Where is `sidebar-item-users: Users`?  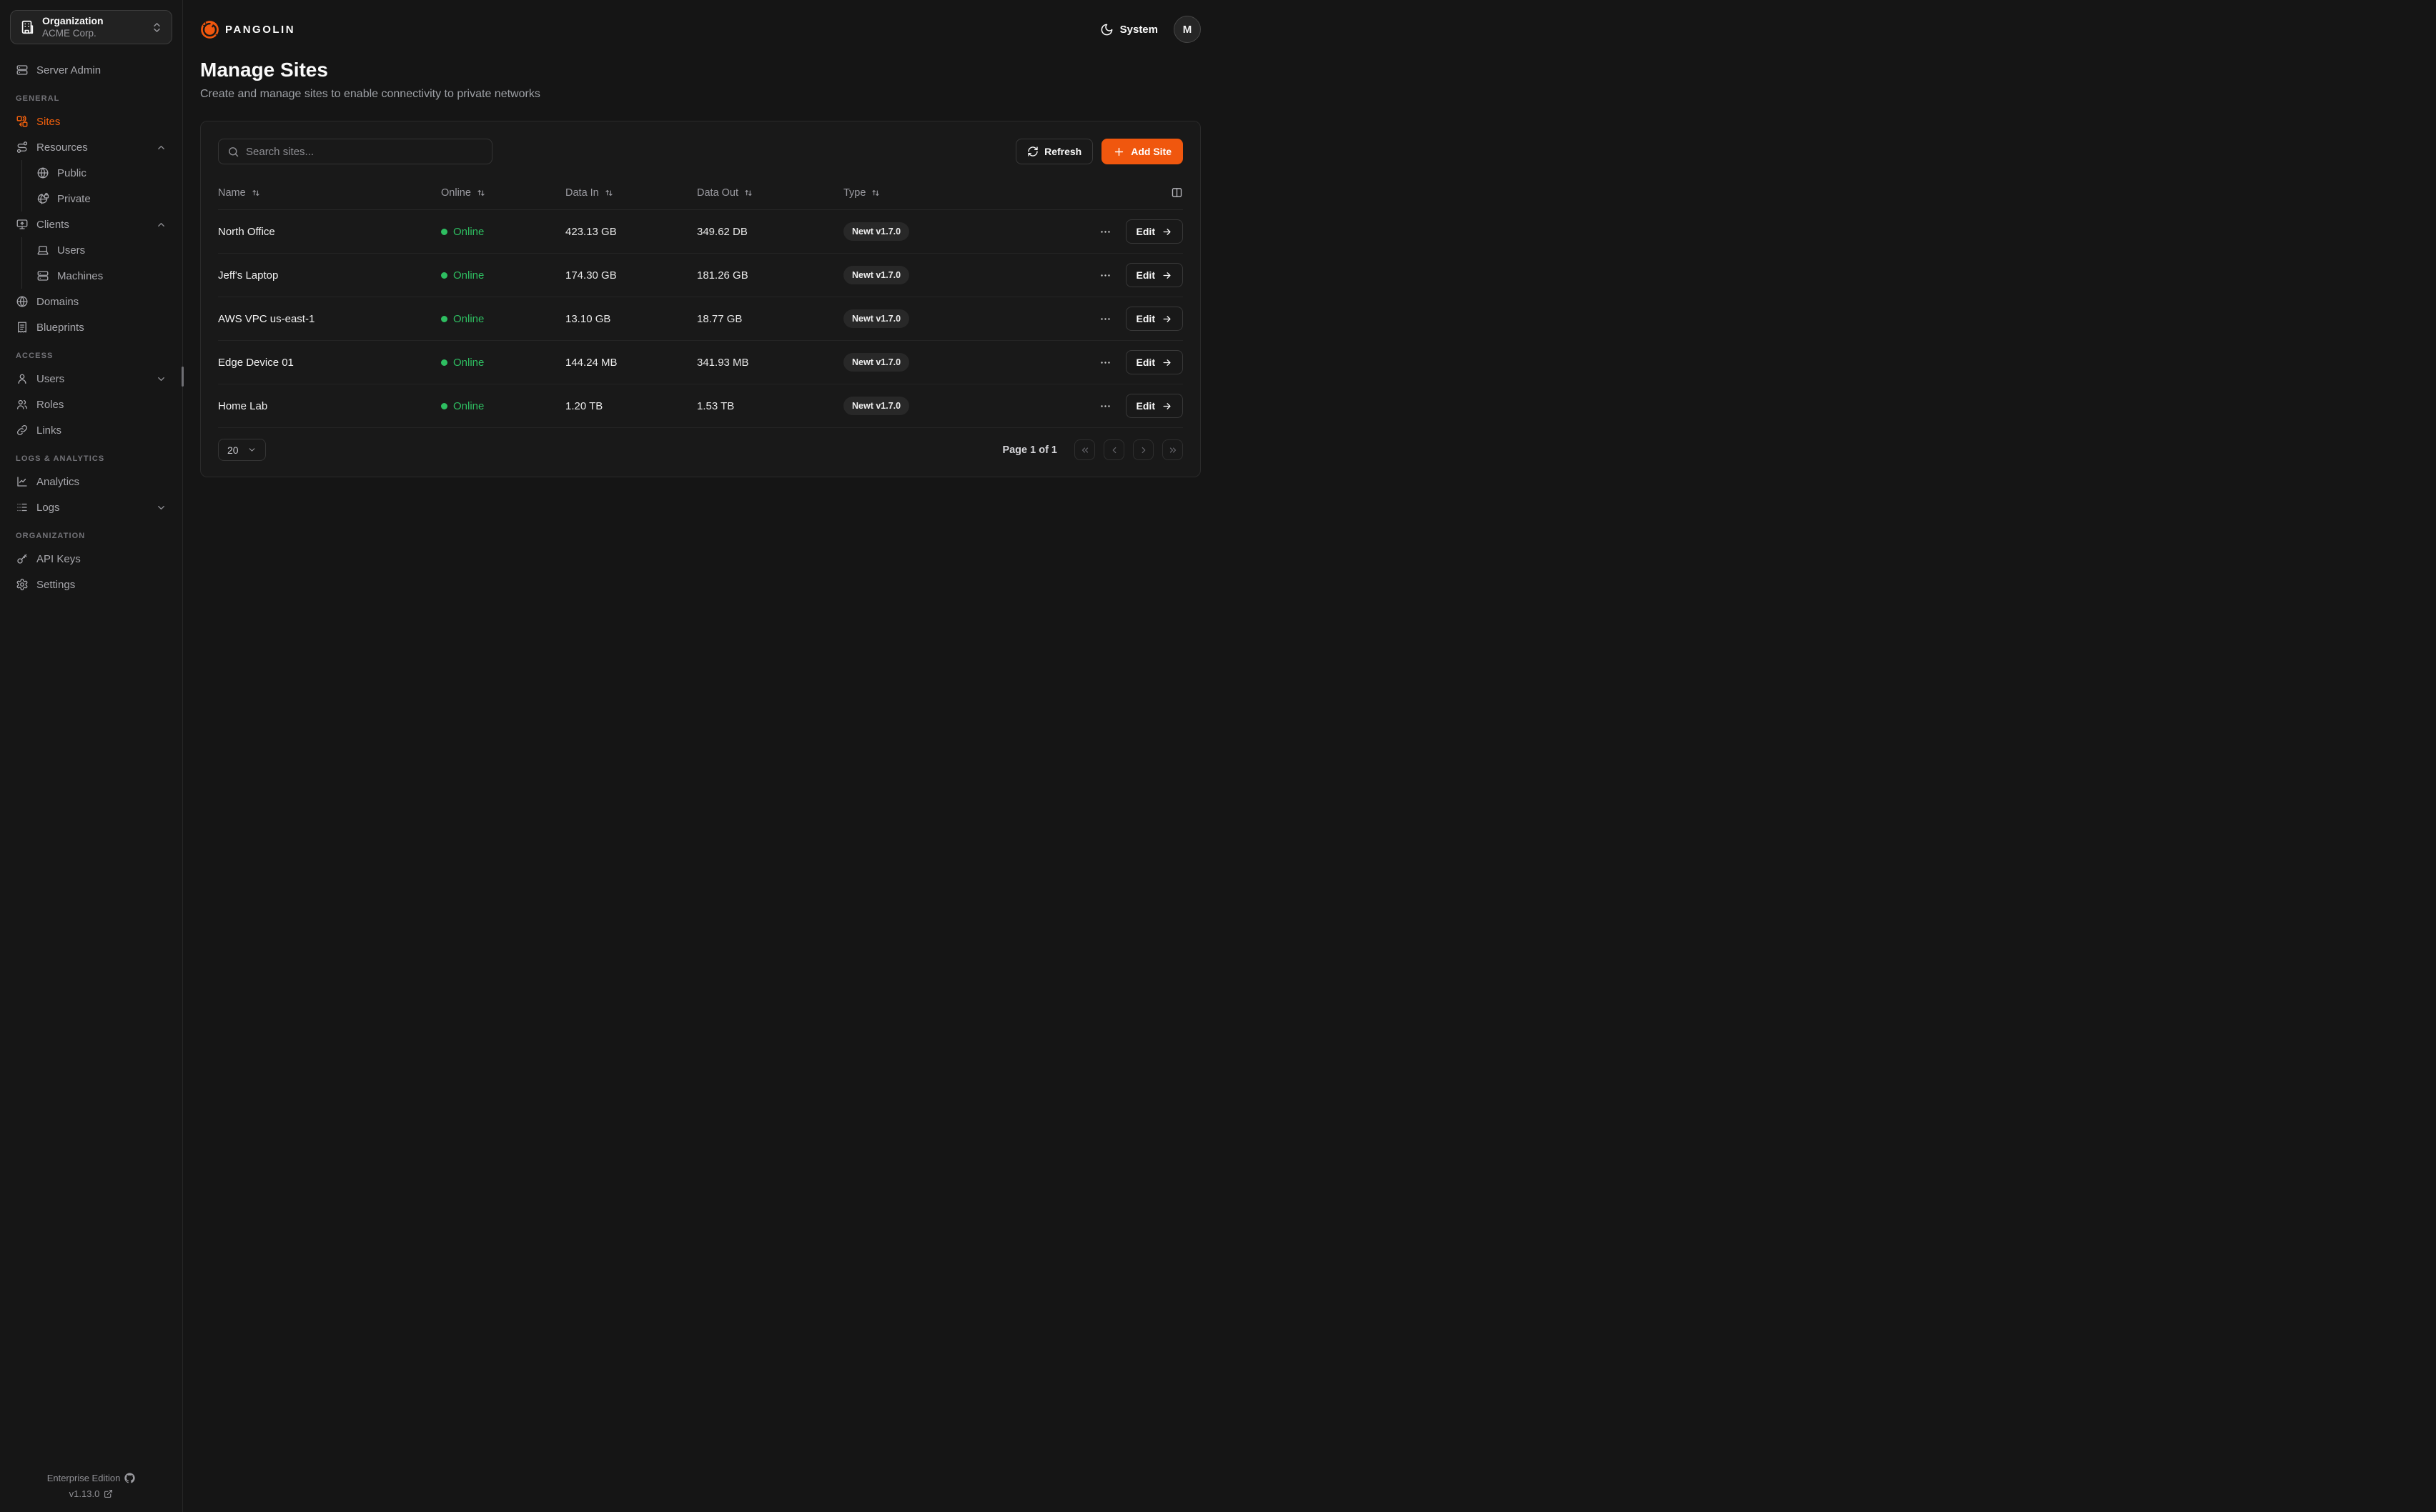
sidebar-item-users: Users is located at coordinates (91, 379).